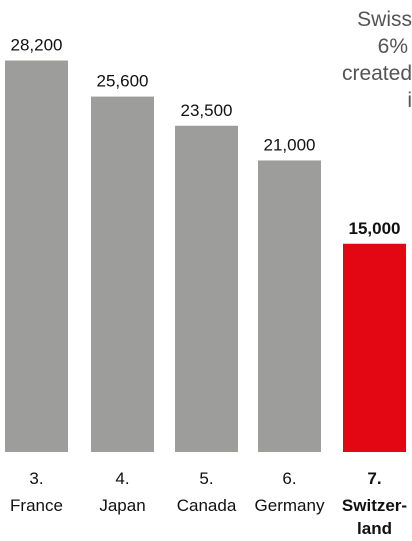 The height and width of the screenshot is (541, 412). I want to click on value-label: 21,000, so click(290, 144).